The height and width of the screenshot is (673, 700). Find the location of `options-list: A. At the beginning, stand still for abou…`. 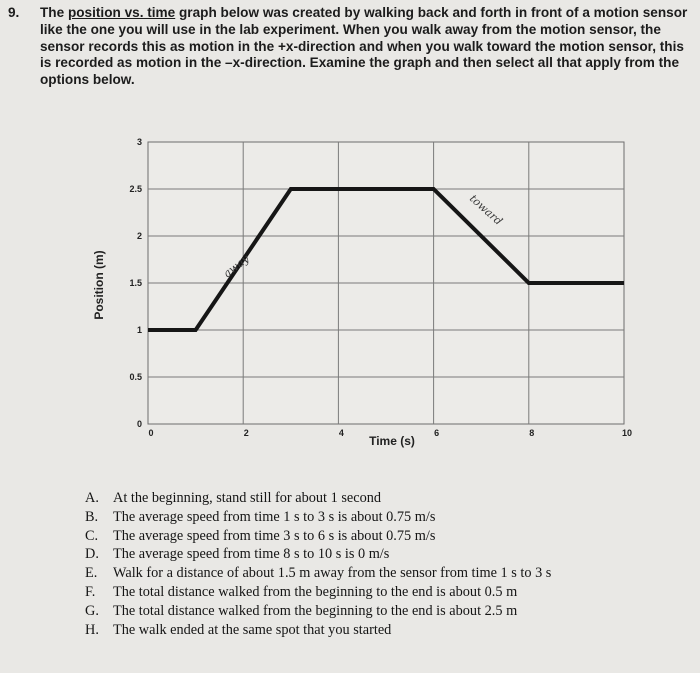

options-list: A. At the beginning, stand still for abou… is located at coordinates (318, 564).